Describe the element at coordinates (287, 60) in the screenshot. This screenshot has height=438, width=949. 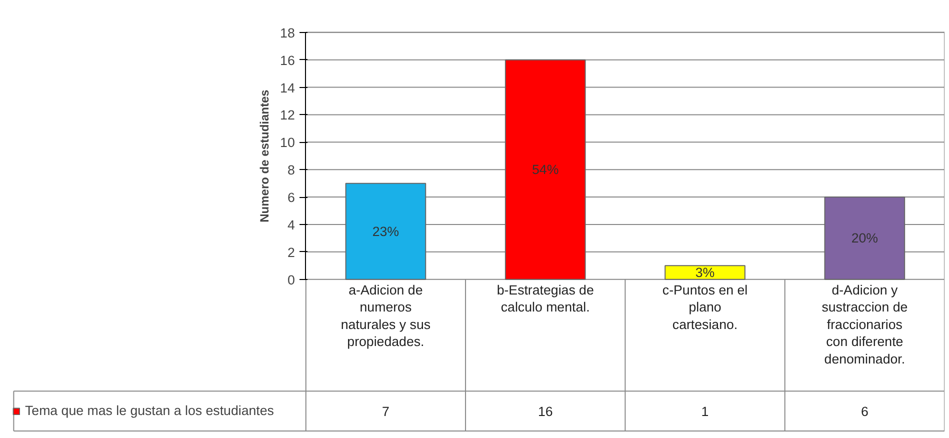
I see `y-tick-label: 16` at that location.